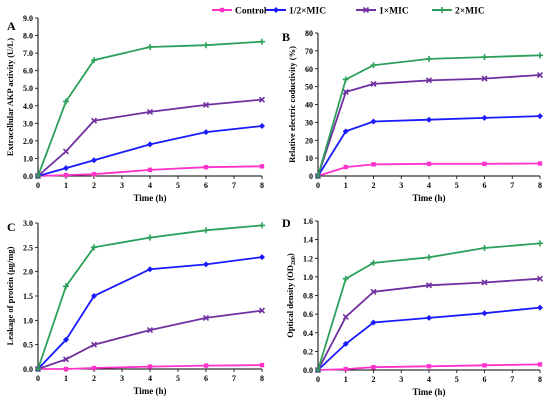  I want to click on legend-marker, so click(276, 10).